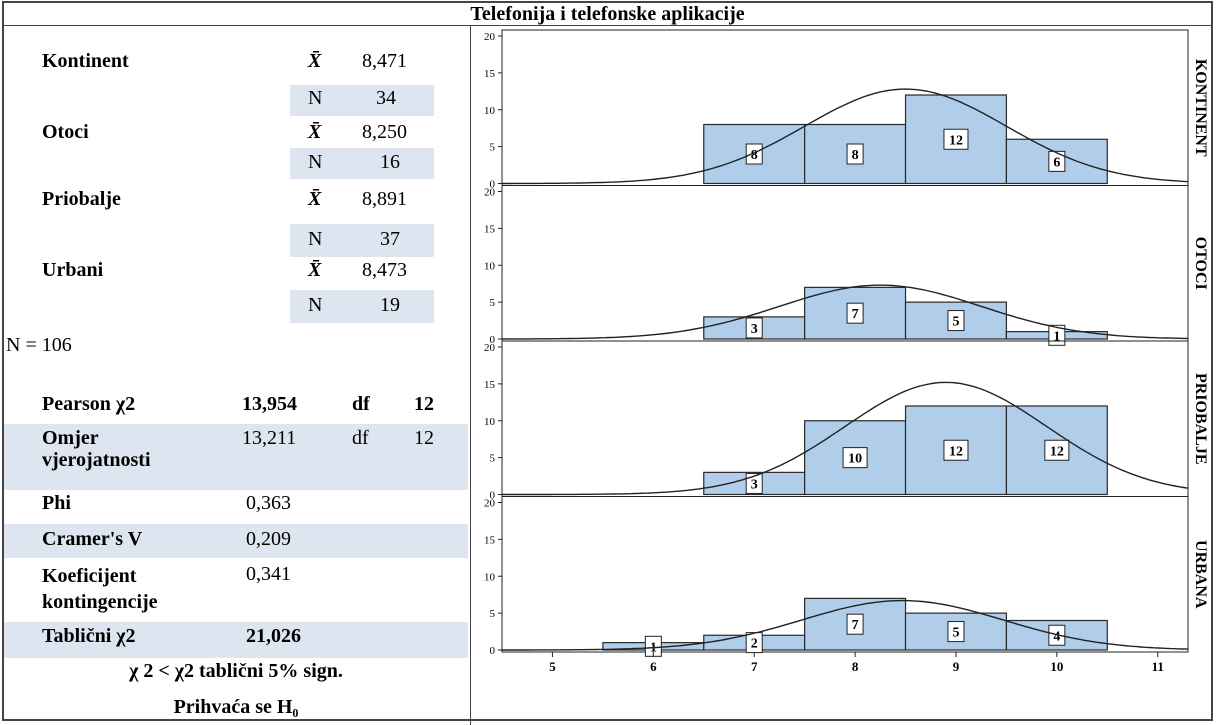 The height and width of the screenshot is (725, 1217). I want to click on stat-df-likelihood-ratio: 12, so click(424, 438).